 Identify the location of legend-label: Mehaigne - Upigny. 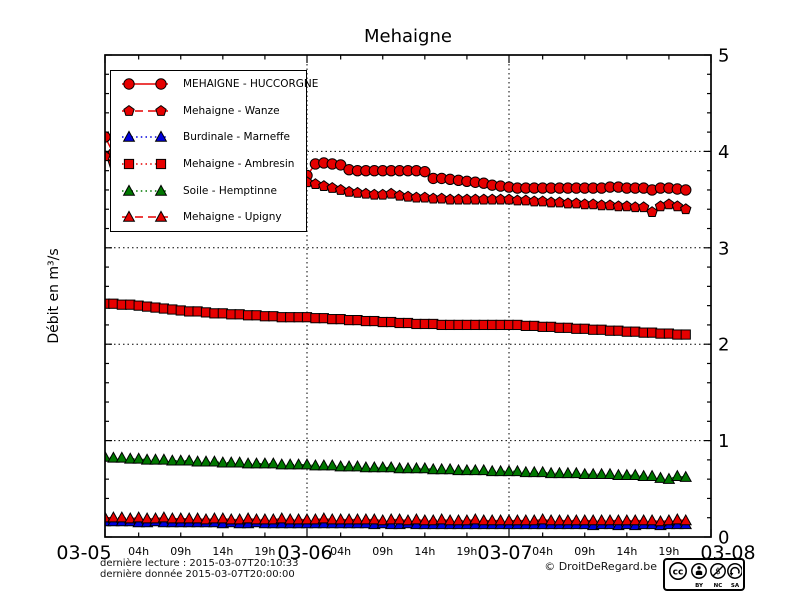
(232, 217).